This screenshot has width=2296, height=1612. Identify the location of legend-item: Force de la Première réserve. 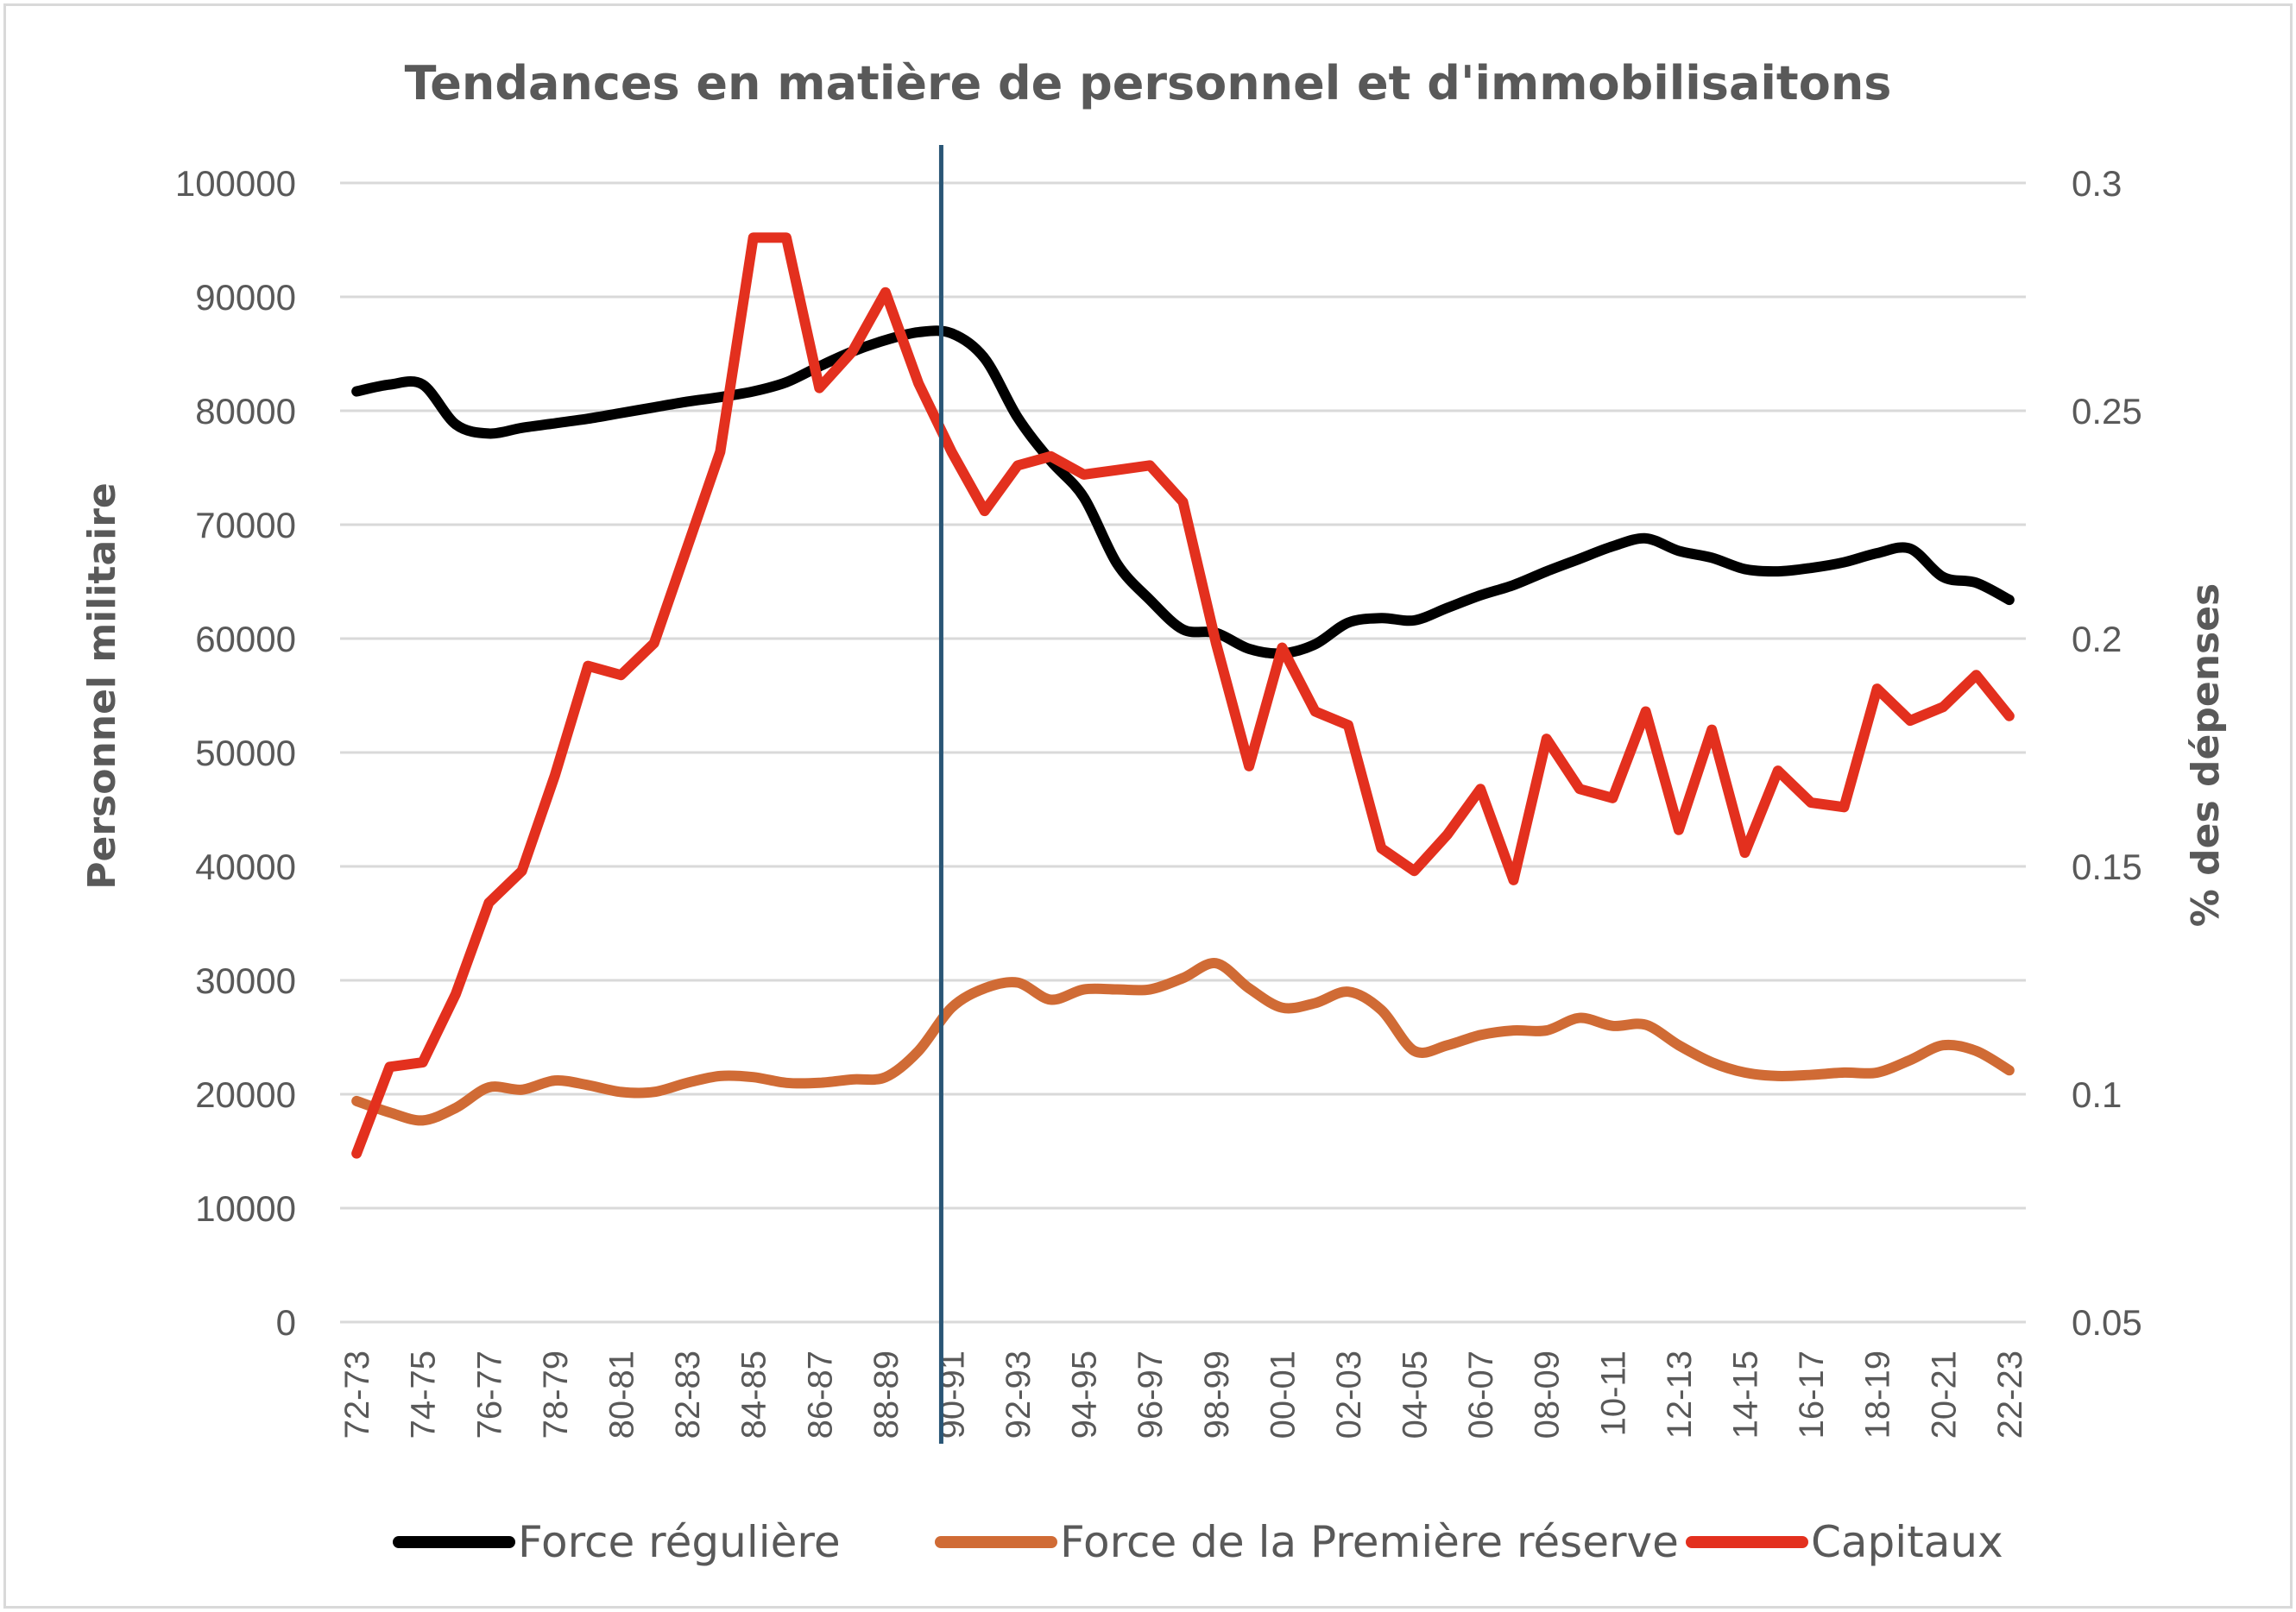
(1307, 1542).